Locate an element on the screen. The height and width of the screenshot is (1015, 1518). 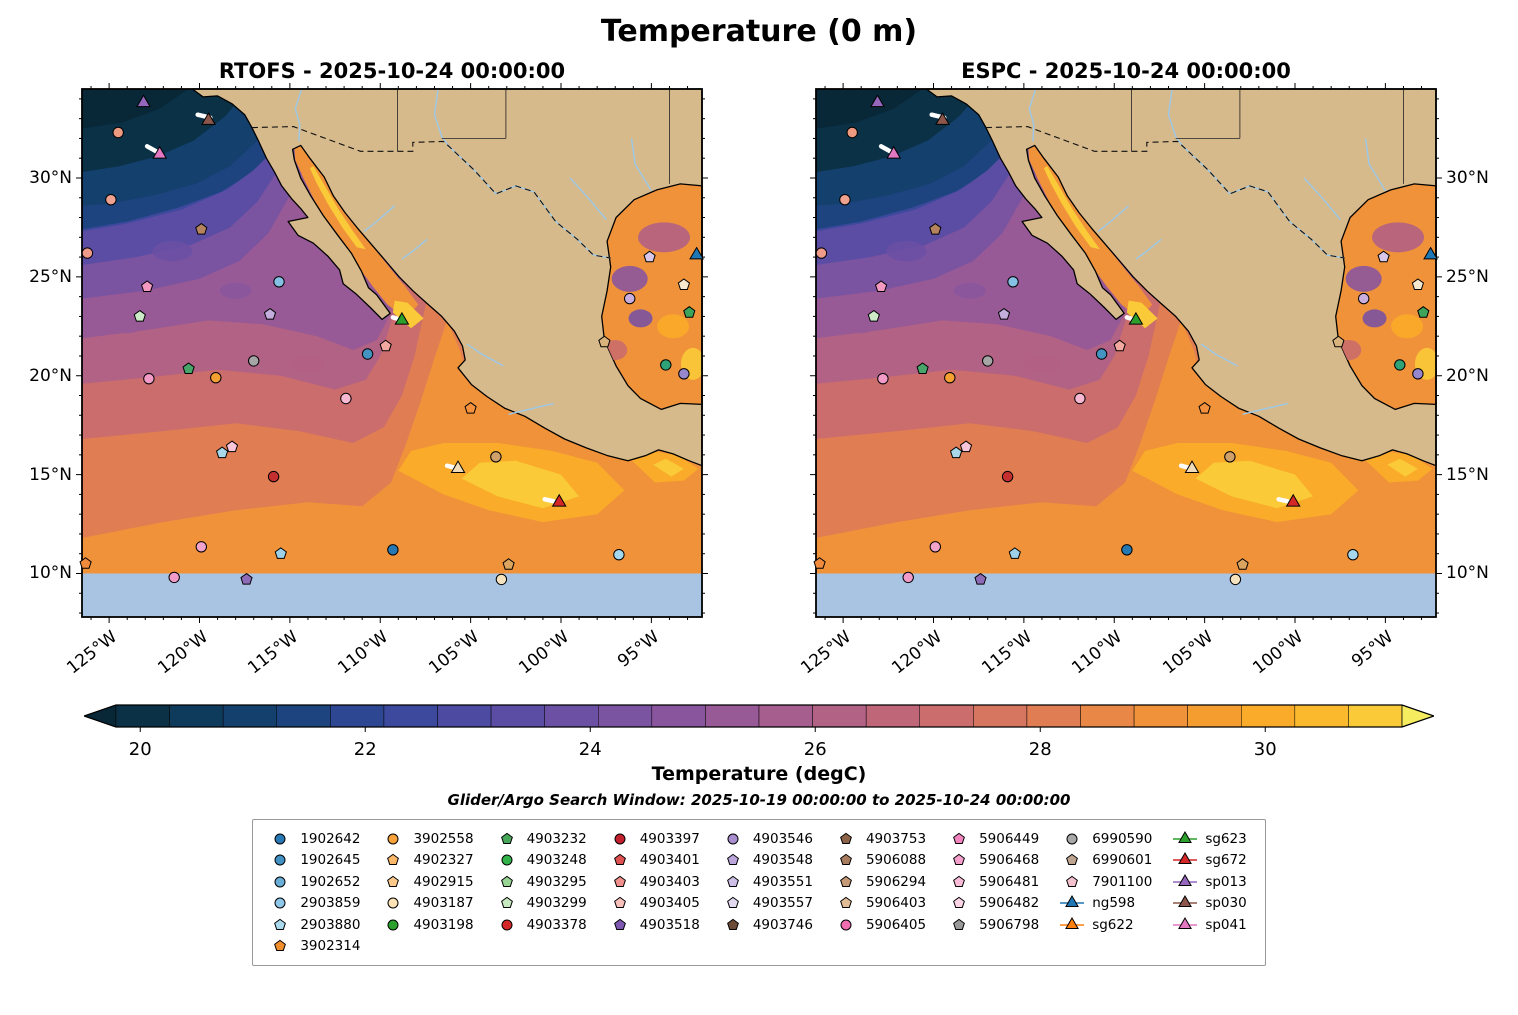
legend-label: 1902652 is located at coordinates (330, 881).